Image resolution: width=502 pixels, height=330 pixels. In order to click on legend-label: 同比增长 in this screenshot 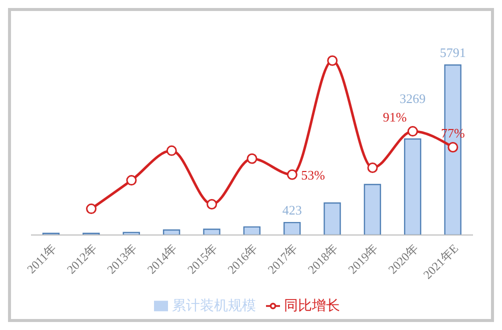, I will do `click(312, 306)`.